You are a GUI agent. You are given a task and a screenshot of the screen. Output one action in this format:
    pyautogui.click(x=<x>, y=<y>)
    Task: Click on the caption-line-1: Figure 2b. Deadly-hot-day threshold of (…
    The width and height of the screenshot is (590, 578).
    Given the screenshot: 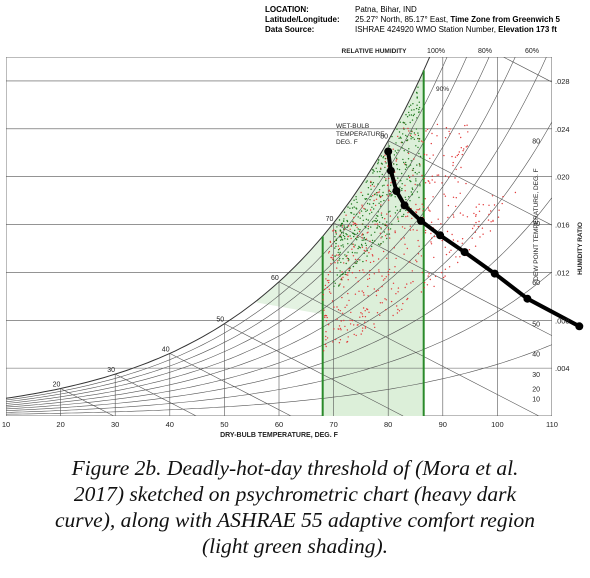 What is the action you would take?
    pyautogui.click(x=295, y=468)
    